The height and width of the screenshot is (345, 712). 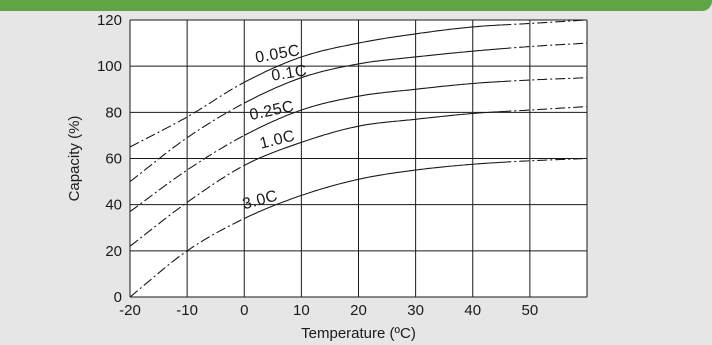 I want to click on y-tick-label: 80, so click(x=113, y=112).